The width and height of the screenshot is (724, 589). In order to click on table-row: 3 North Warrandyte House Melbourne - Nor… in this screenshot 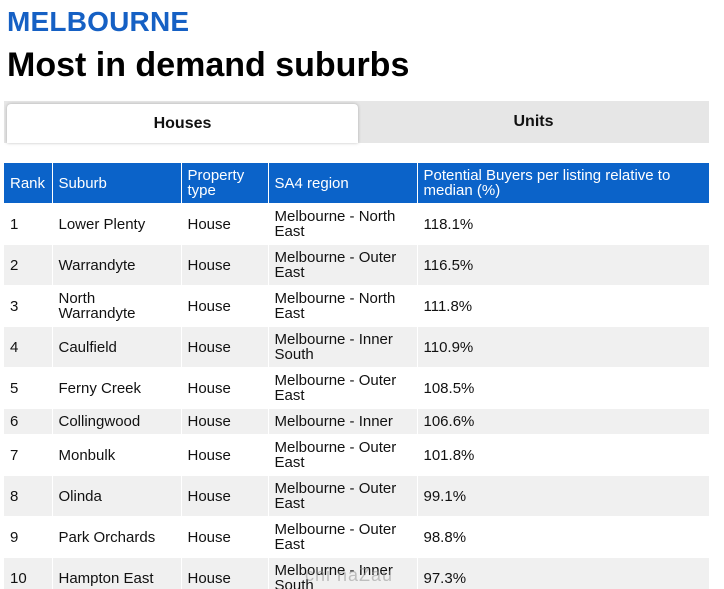, I will do `click(356, 306)`.